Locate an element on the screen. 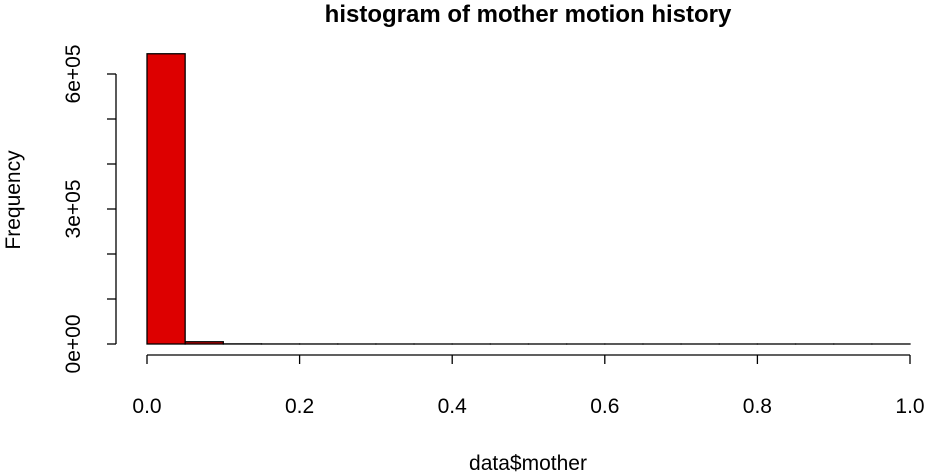 This screenshot has height=475, width=927. y-axis-label: Frequency is located at coordinates (13, 200).